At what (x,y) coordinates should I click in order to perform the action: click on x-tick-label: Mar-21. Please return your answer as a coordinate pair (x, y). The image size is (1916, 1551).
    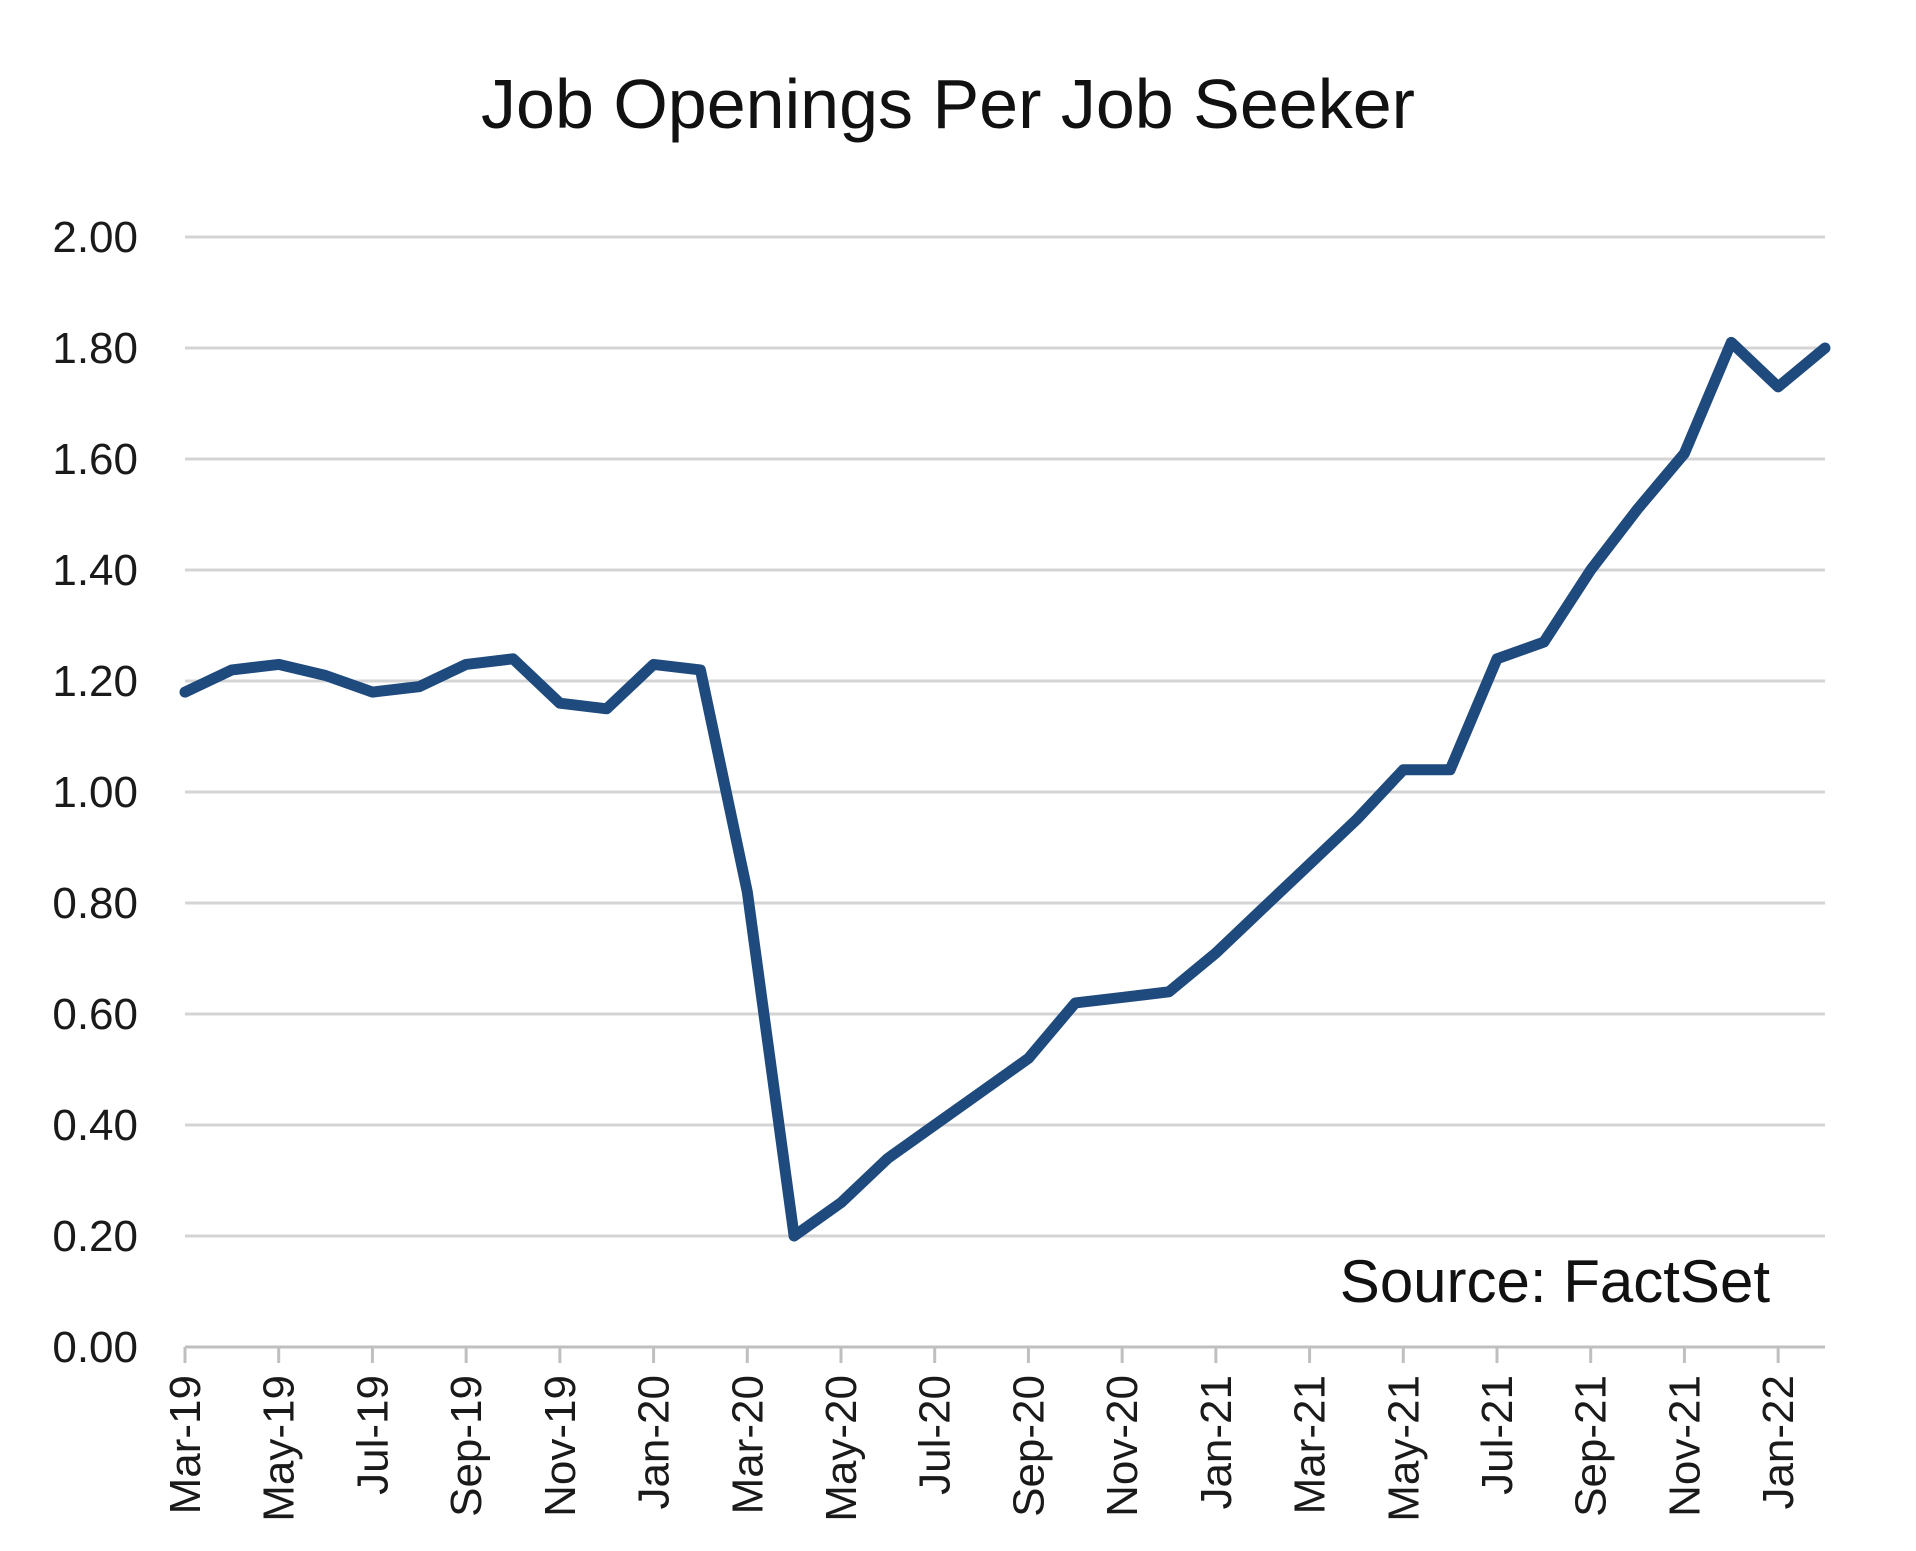
    Looking at the image, I should click on (1310, 1444).